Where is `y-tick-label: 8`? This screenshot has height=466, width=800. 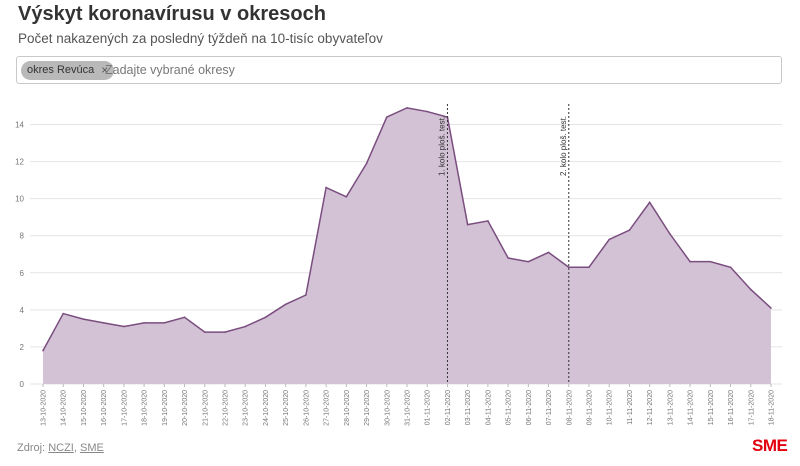
y-tick-label: 8 is located at coordinates (22, 236).